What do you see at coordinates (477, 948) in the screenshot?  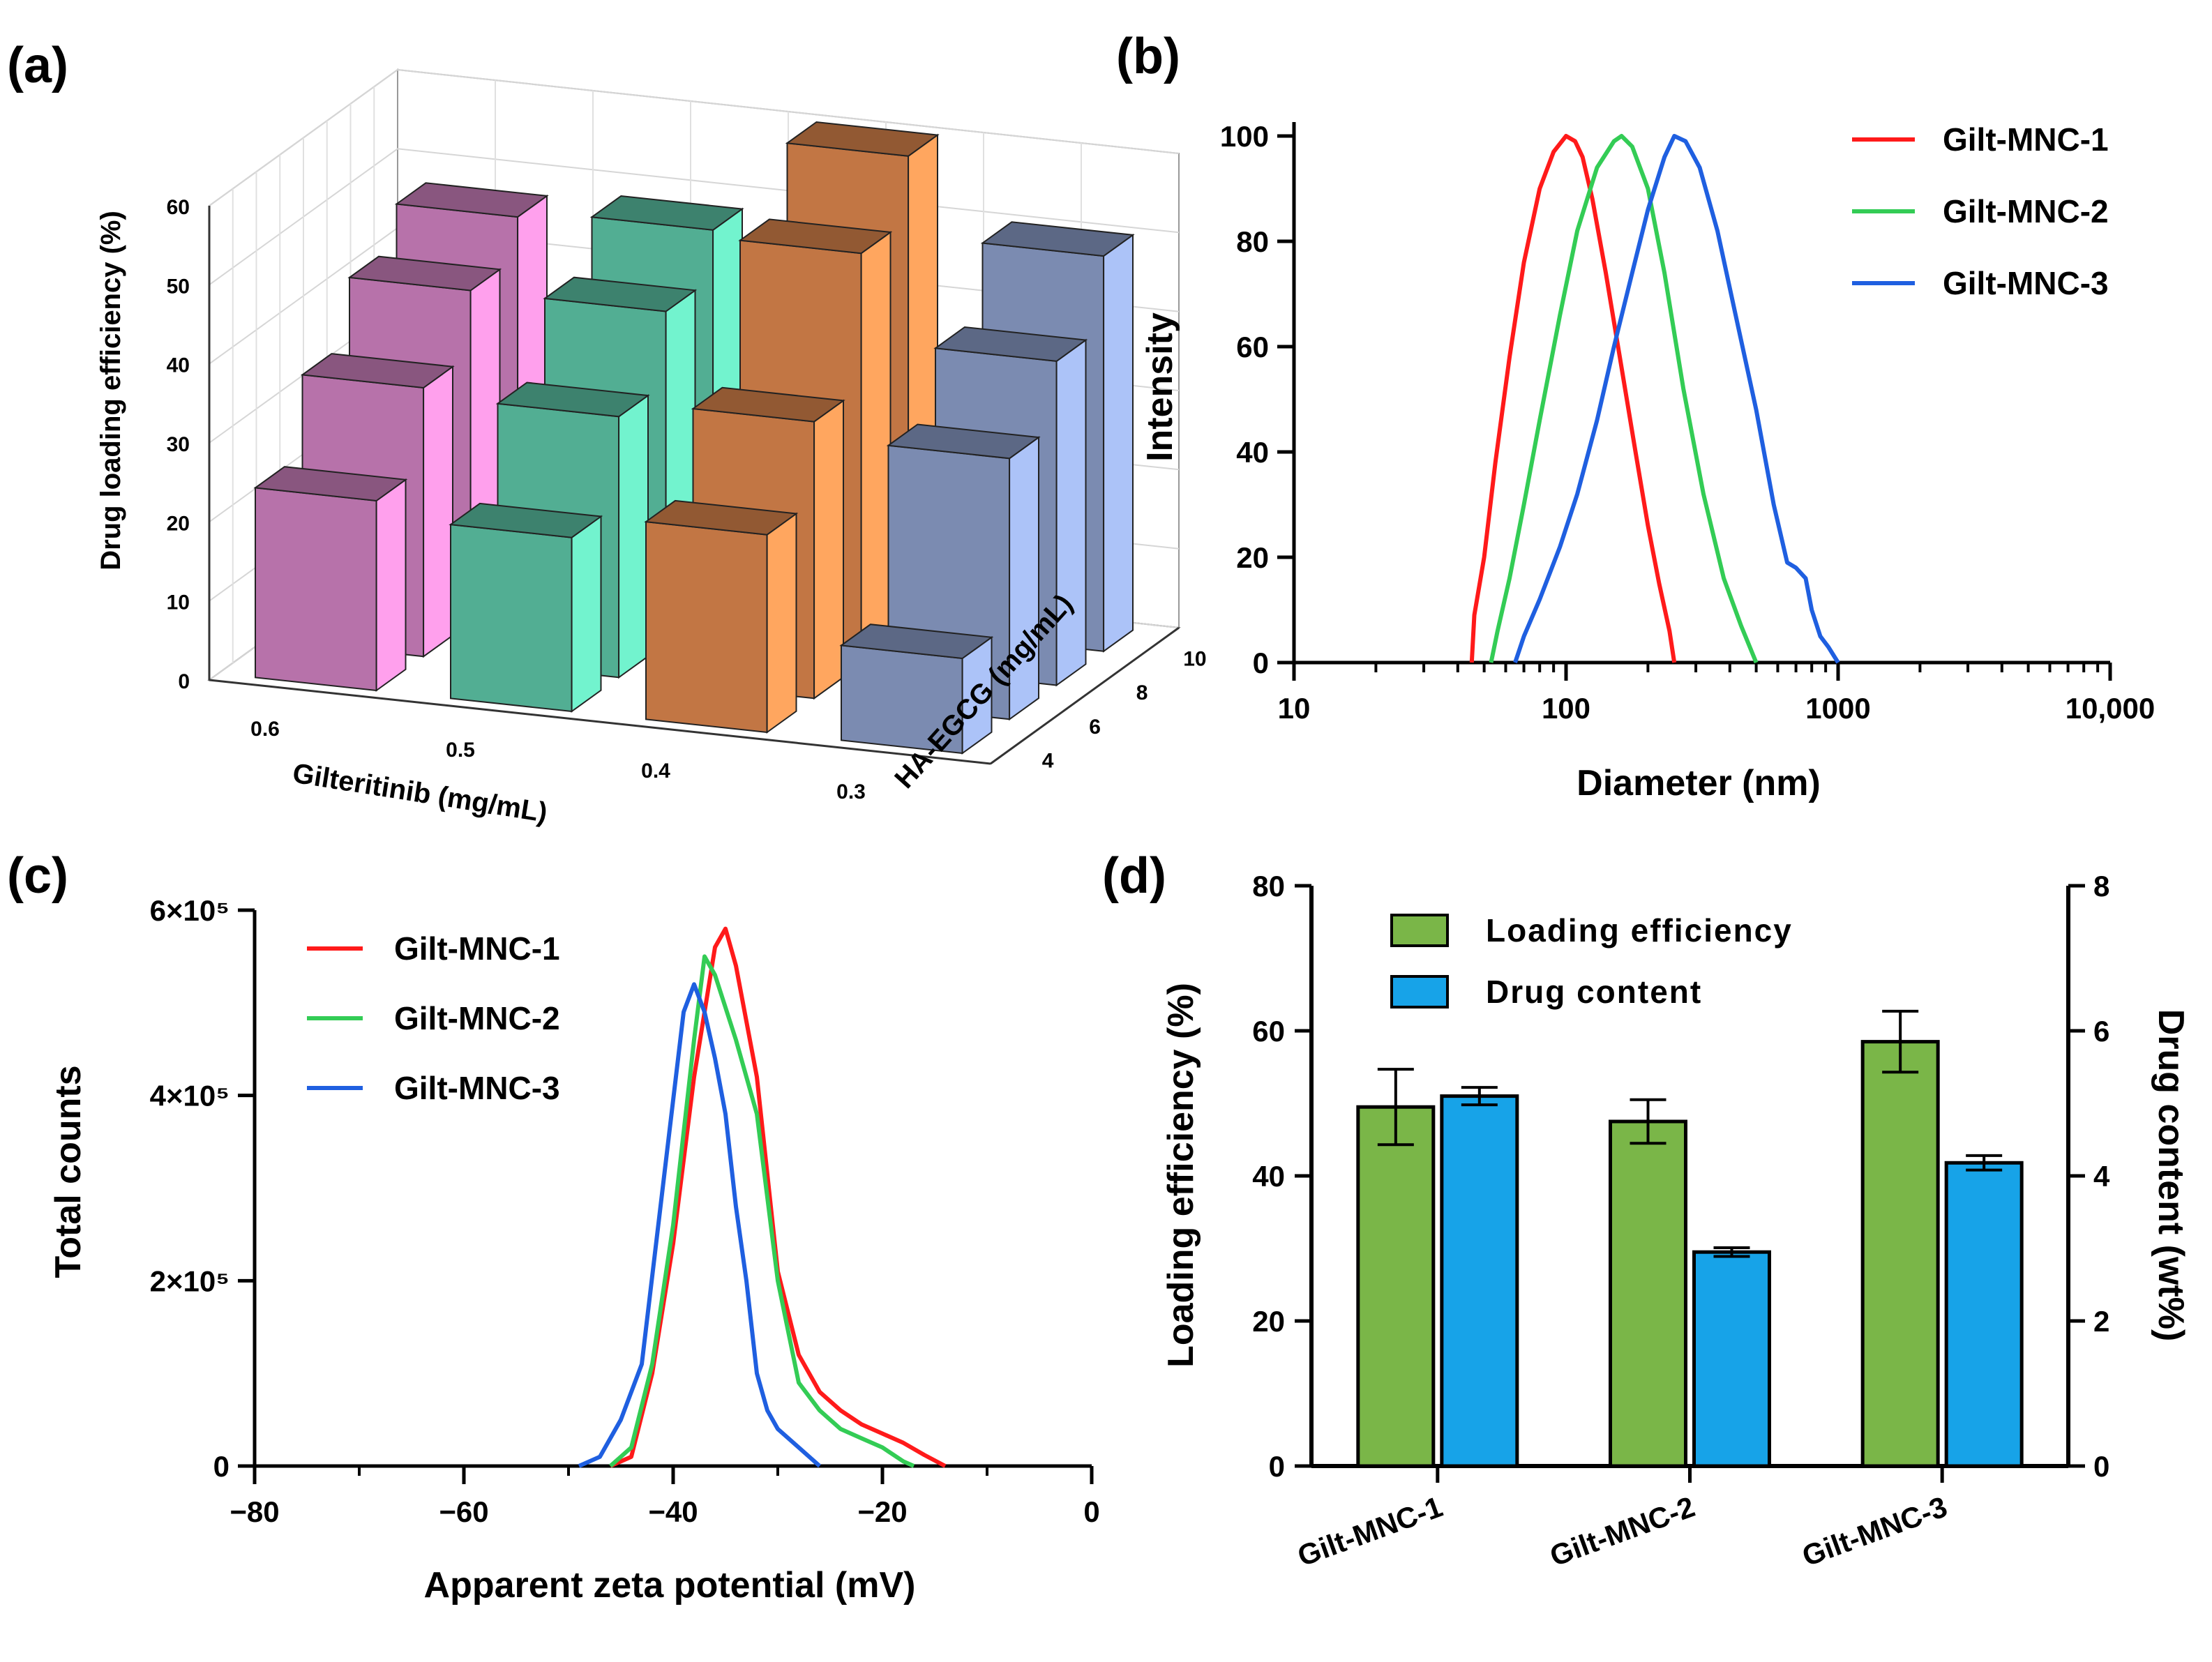 I see `c-legend-label: Gilt-MNC-1` at bounding box center [477, 948].